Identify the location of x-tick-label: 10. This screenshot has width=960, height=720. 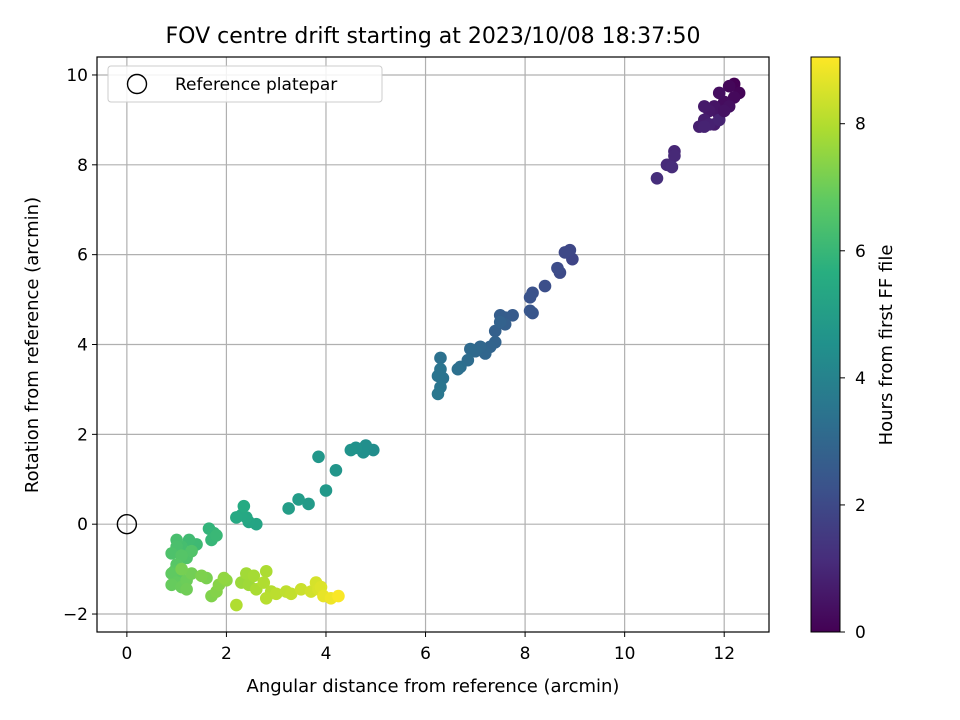
(625, 654).